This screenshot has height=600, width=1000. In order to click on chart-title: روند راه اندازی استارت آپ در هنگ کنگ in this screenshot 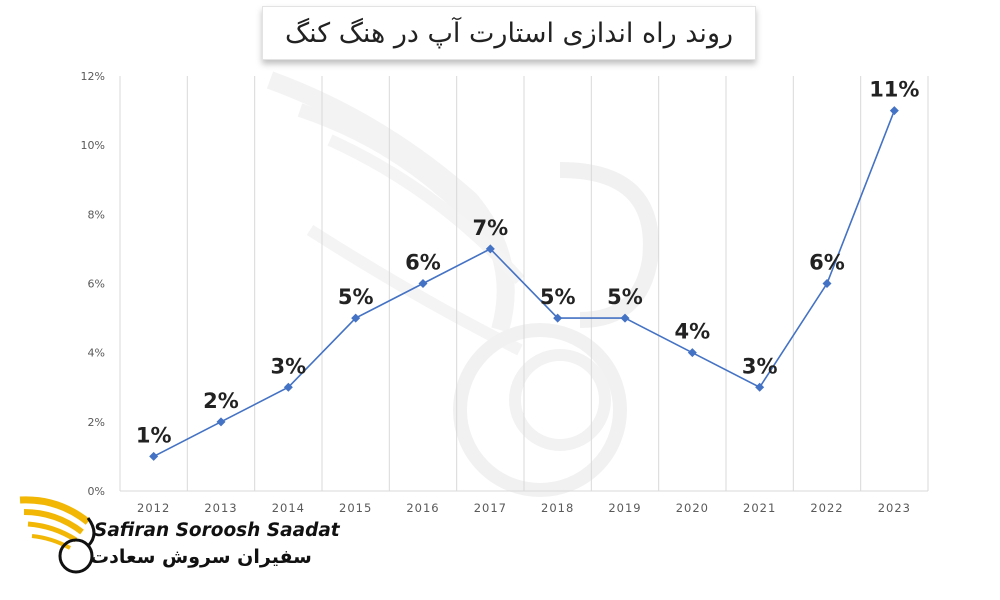, I will do `click(509, 33)`.